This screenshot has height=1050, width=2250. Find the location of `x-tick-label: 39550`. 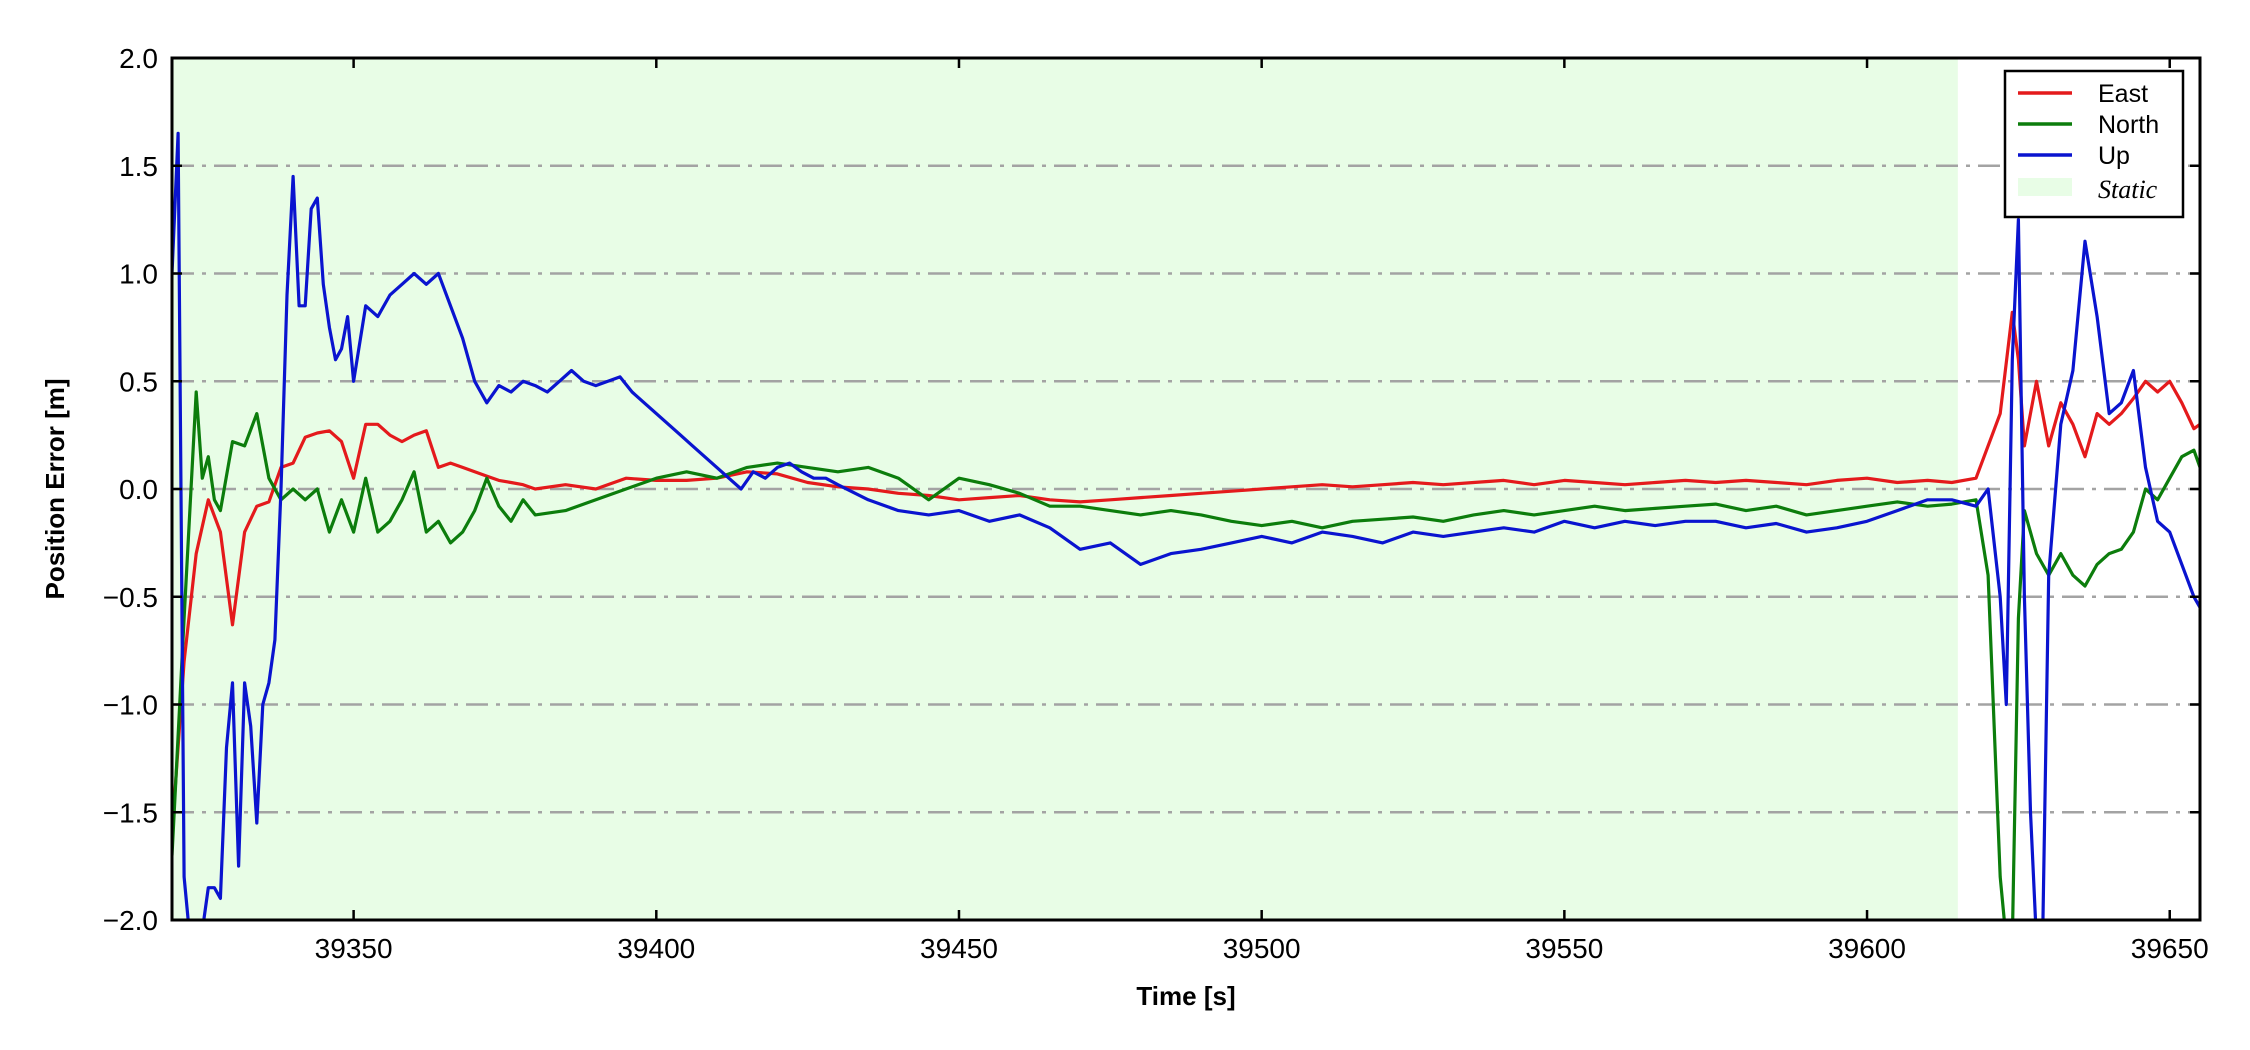

x-tick-label: 39550 is located at coordinates (1564, 948).